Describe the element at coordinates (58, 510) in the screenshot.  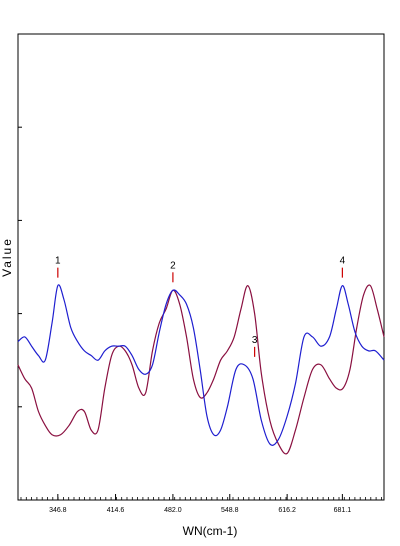
I see `x-tick-label-1: 346.8` at that location.